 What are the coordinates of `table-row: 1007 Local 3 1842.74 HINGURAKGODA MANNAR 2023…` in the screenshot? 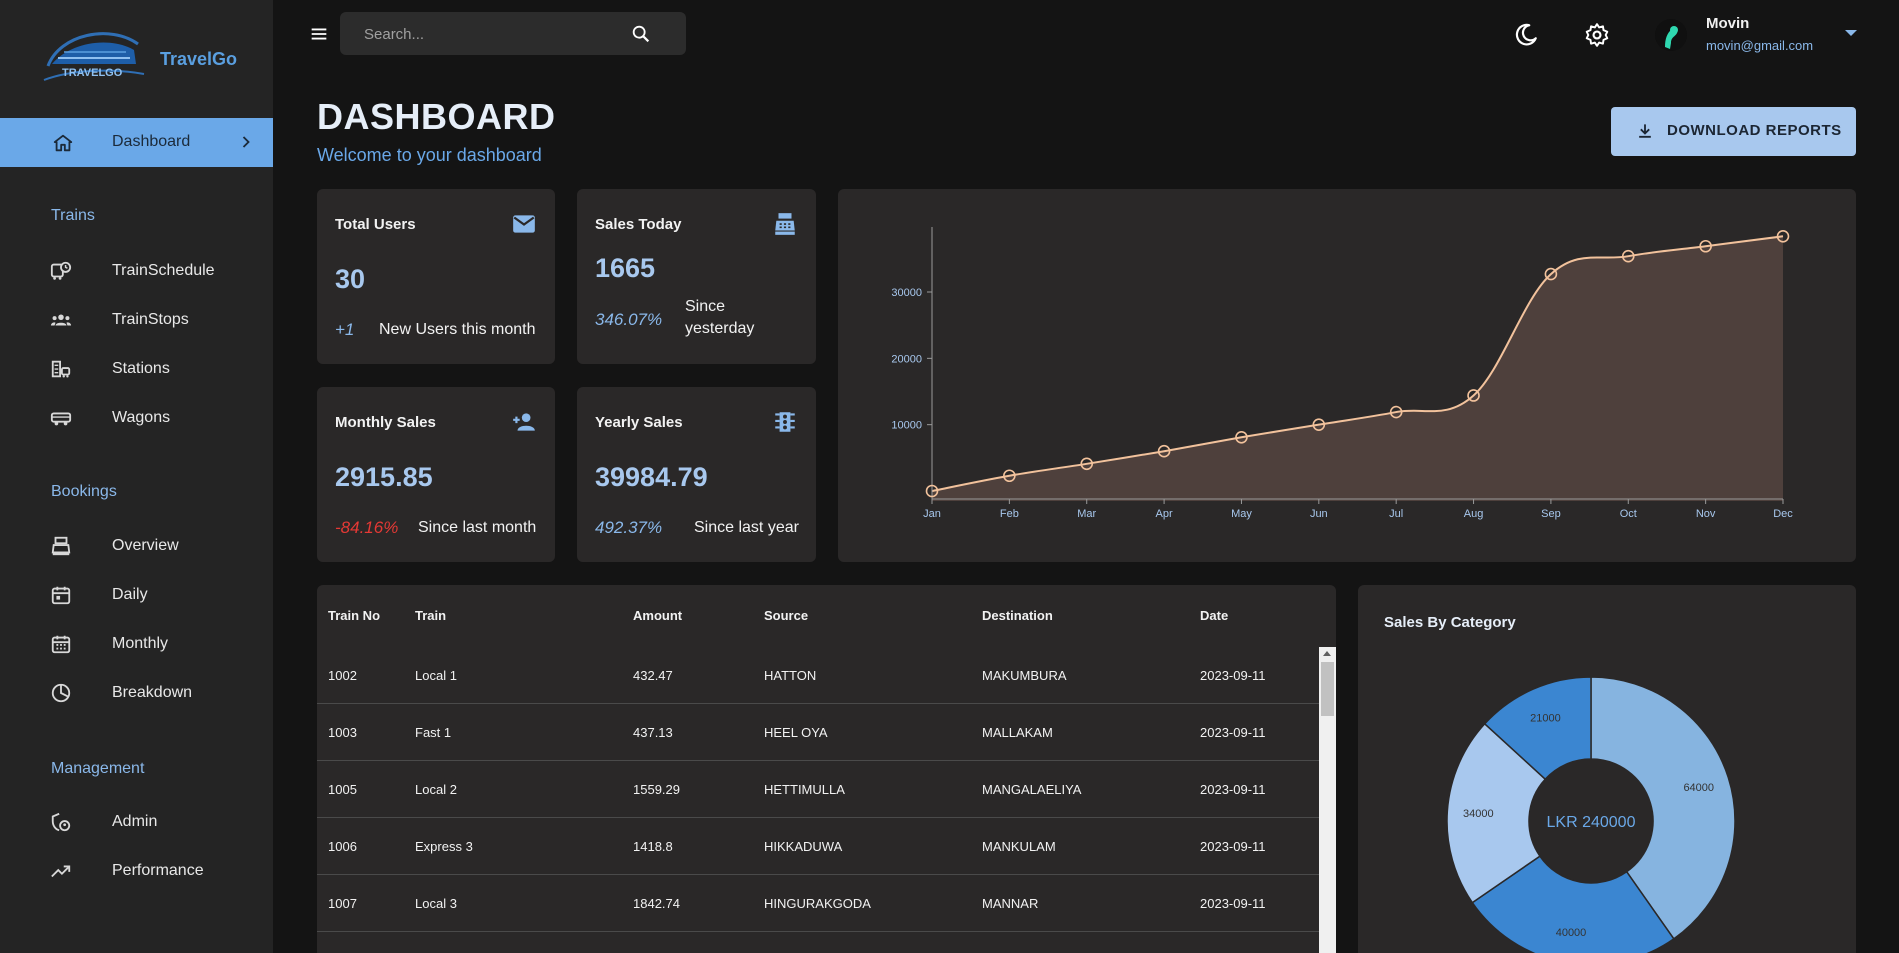 It's located at (818, 903).